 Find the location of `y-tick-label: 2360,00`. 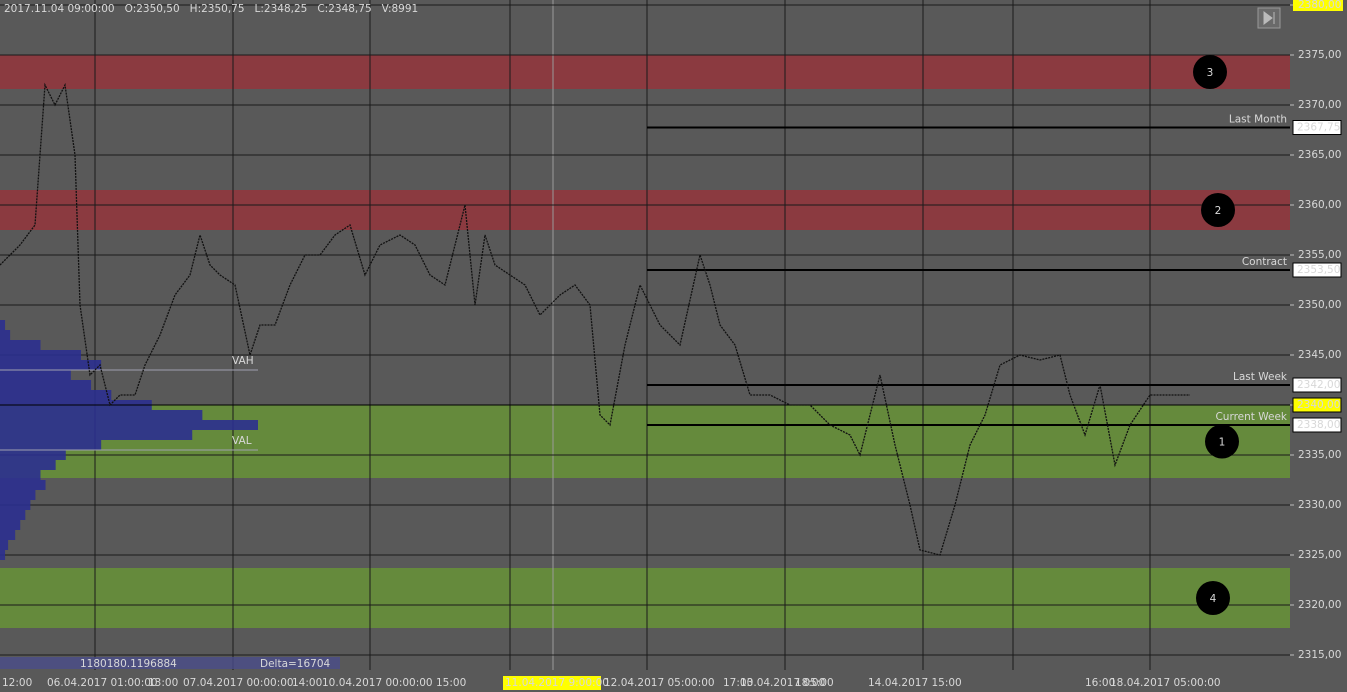

y-tick-label: 2360,00 is located at coordinates (1319, 205).